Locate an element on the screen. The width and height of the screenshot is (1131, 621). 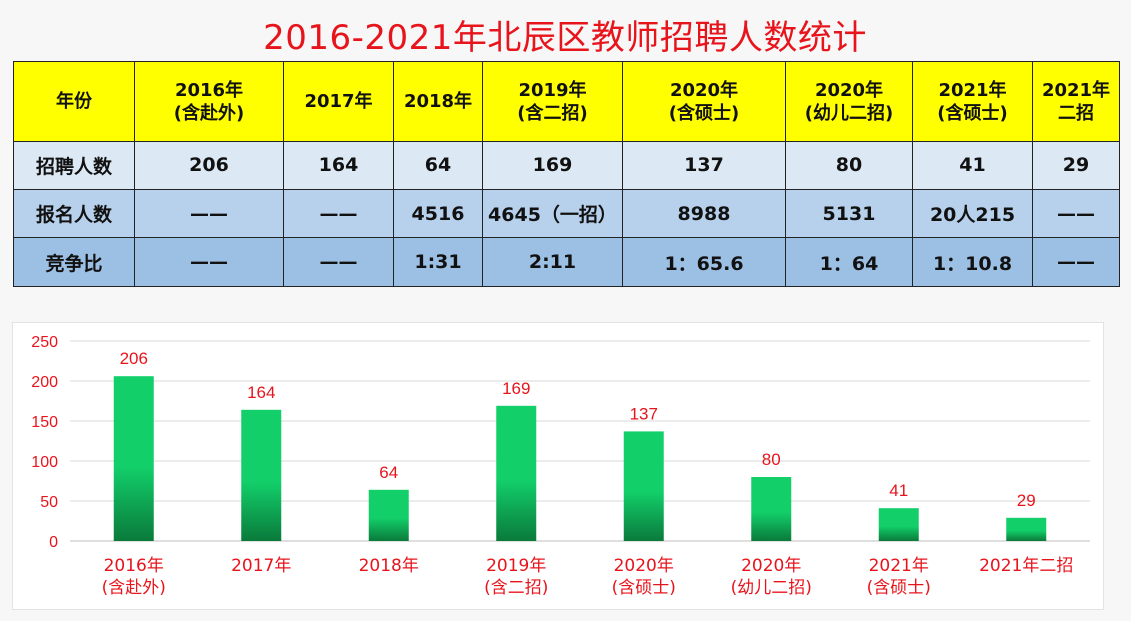
data-label: 80 is located at coordinates (771, 459).